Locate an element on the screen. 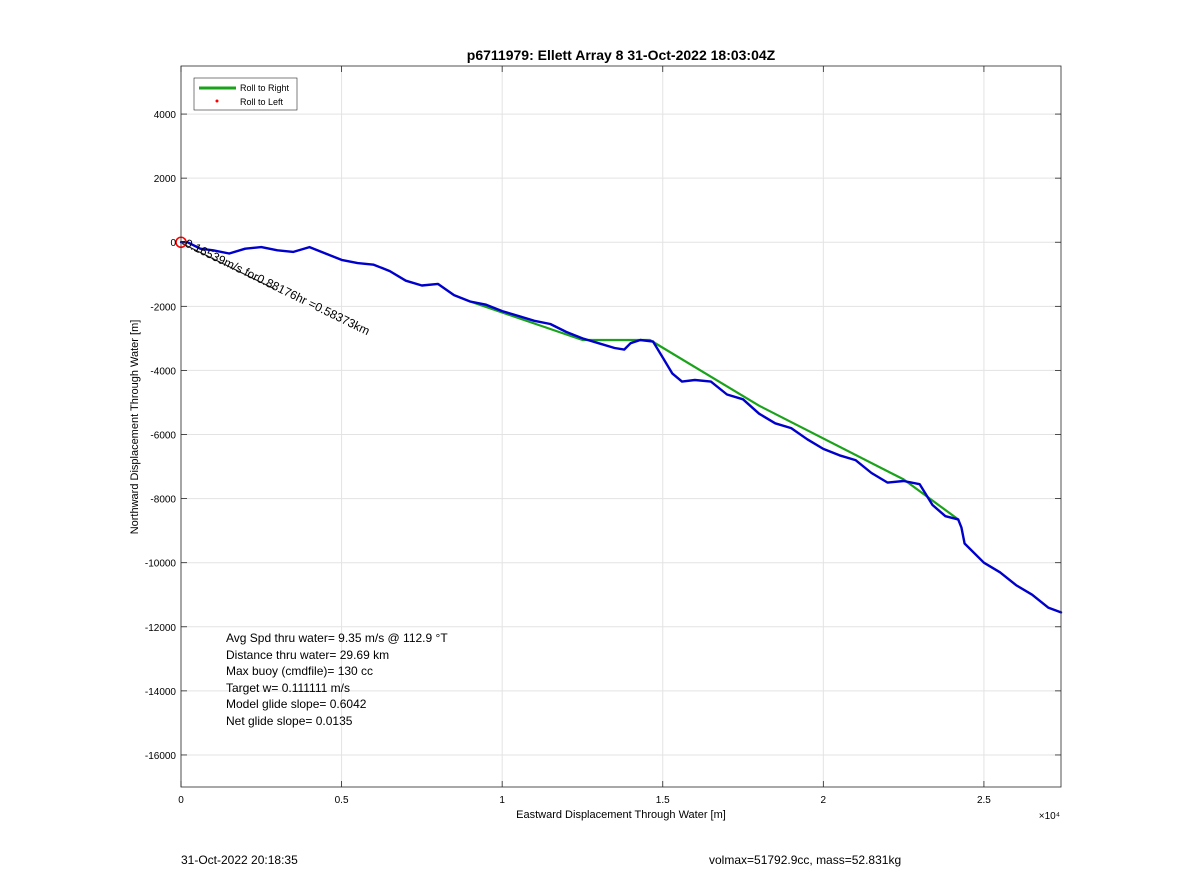  footer-timestamp: 31-Oct-2022 20:18:35 is located at coordinates (239, 860).